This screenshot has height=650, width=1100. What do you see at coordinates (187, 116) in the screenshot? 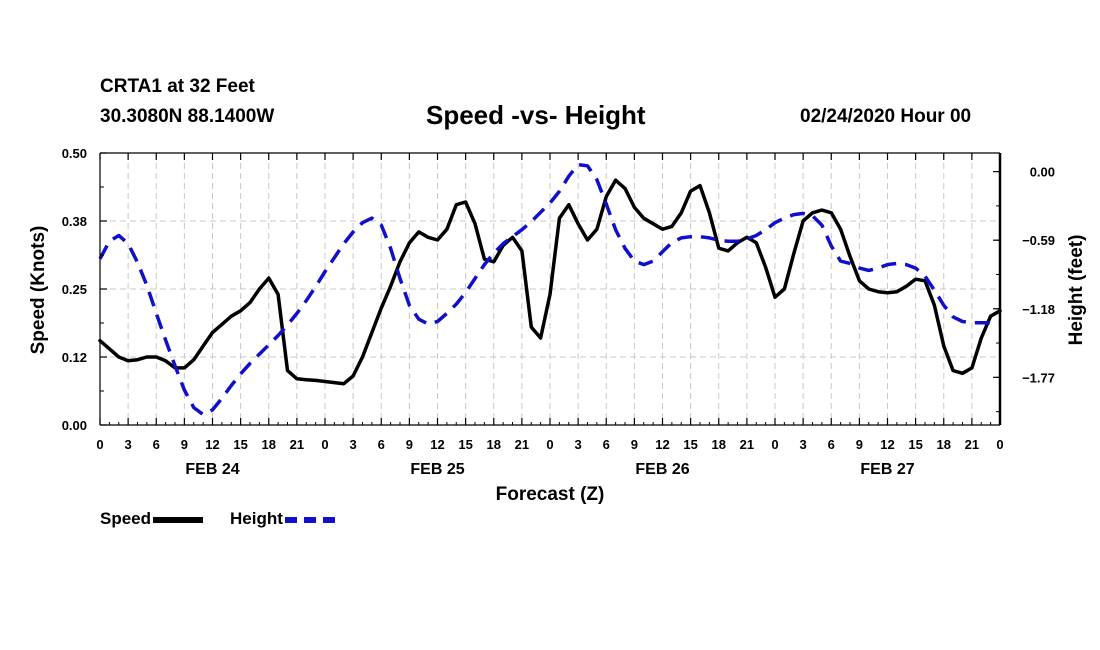
I see `coordinates-label: 30.3080N 88.1400W` at bounding box center [187, 116].